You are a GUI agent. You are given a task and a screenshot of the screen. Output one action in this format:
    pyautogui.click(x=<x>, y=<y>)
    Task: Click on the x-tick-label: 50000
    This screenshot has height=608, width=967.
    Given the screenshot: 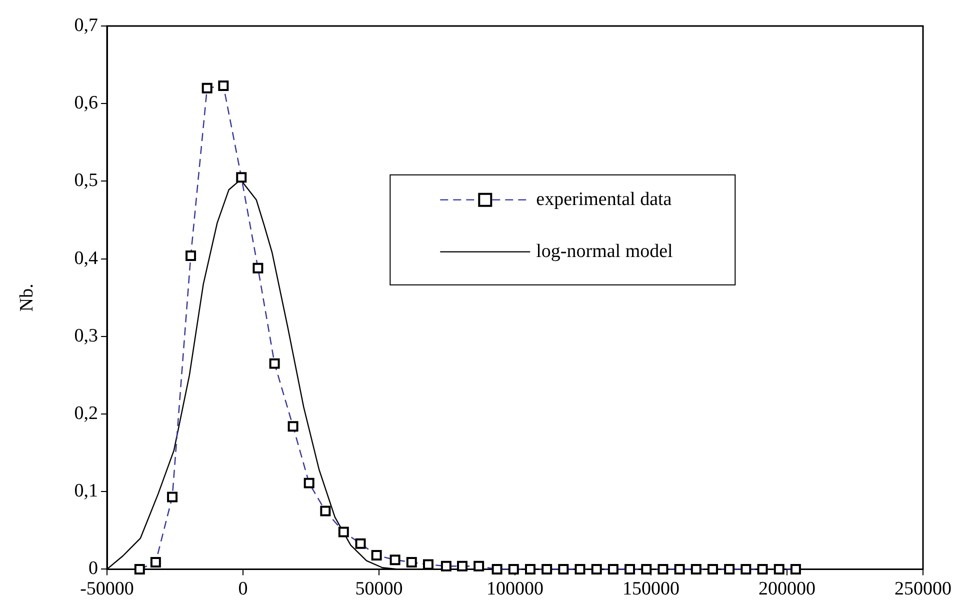 What is the action you would take?
    pyautogui.click(x=379, y=589)
    